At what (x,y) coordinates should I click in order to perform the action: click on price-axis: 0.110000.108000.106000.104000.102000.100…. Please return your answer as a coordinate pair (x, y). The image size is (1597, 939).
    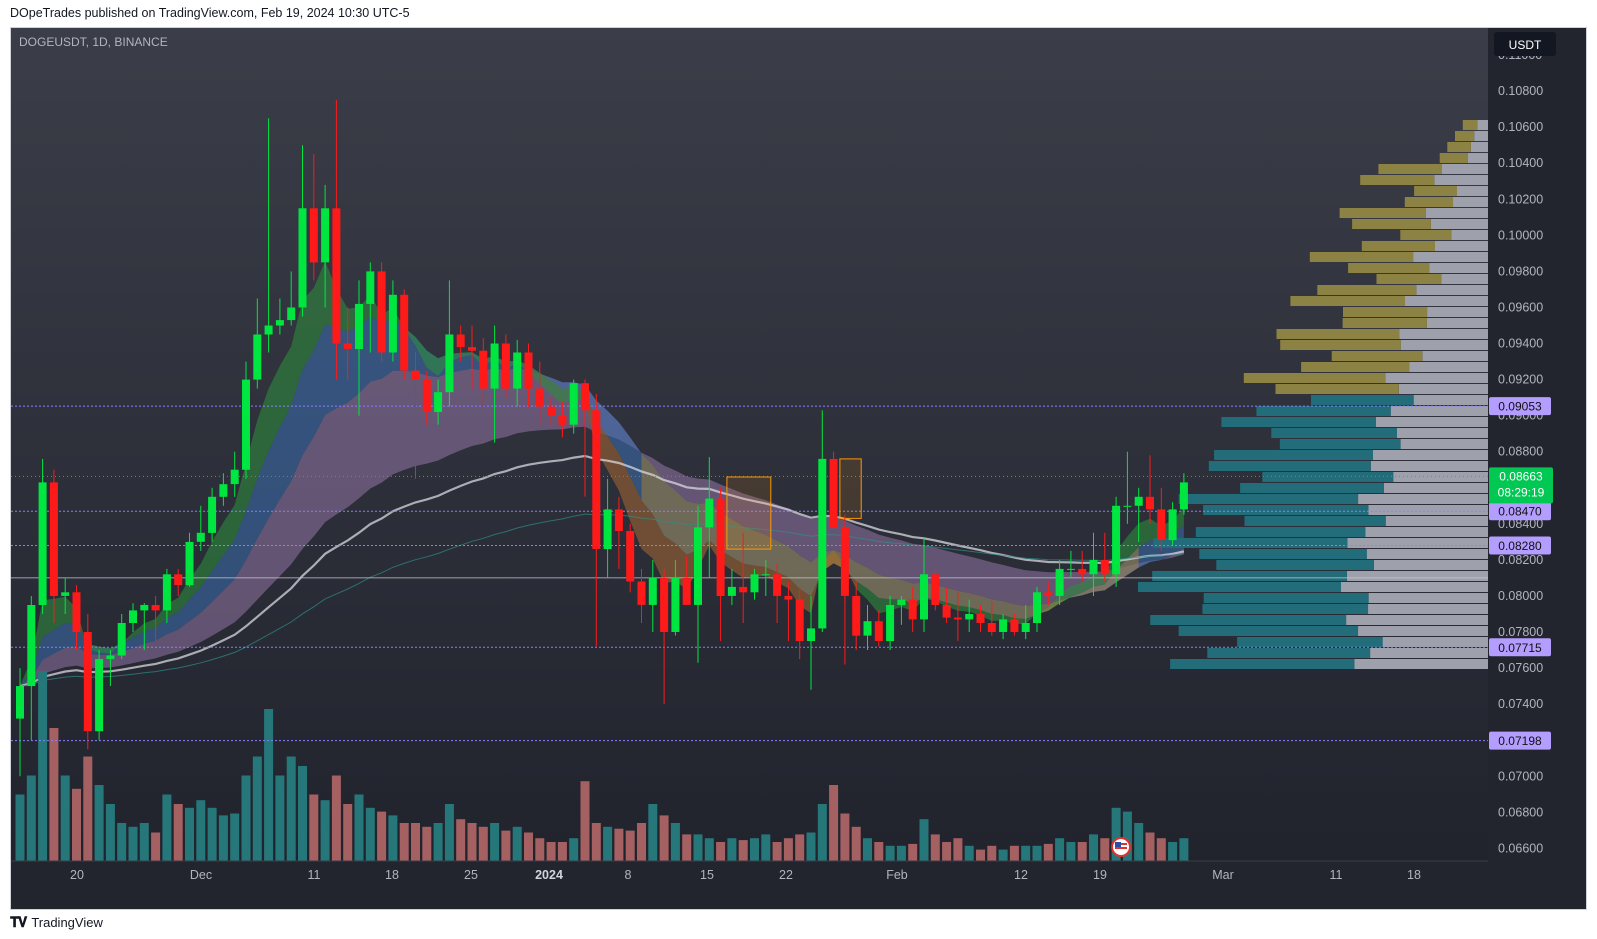
    Looking at the image, I should click on (1520, 451).